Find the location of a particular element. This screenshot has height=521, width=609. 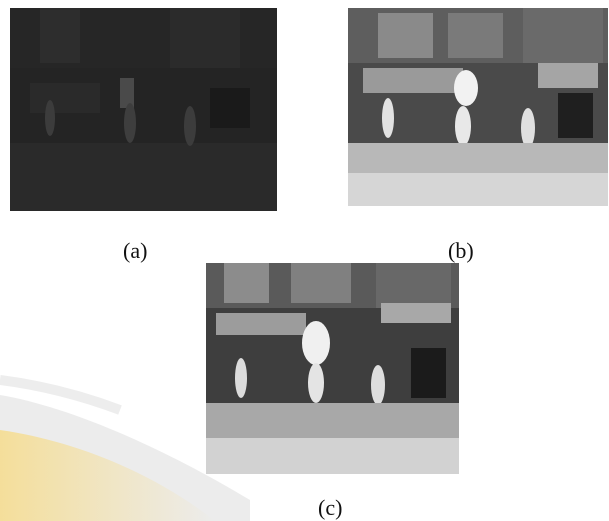

caption-b: (b) is located at coordinates (461, 250).